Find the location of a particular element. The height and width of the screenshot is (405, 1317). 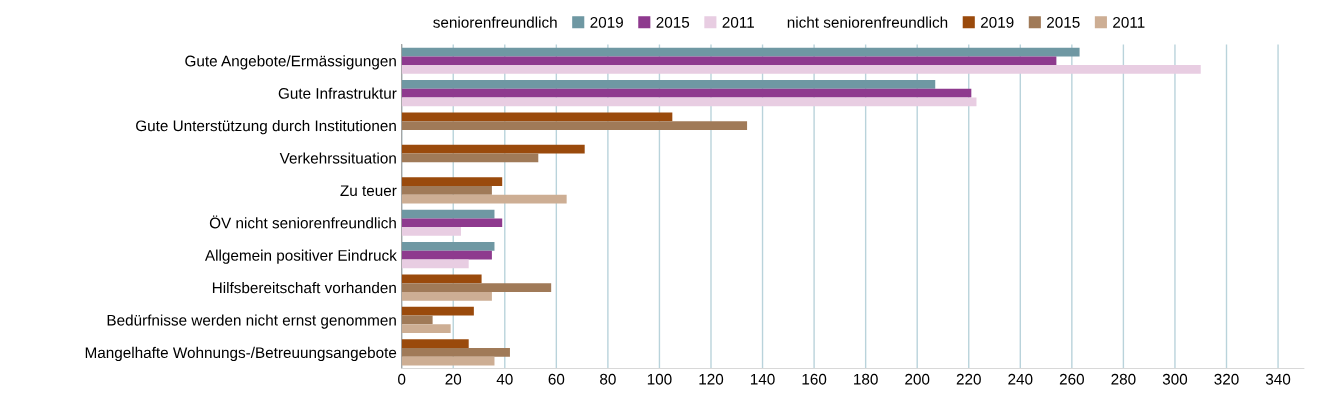

x-tick-label: 80 is located at coordinates (608, 379).